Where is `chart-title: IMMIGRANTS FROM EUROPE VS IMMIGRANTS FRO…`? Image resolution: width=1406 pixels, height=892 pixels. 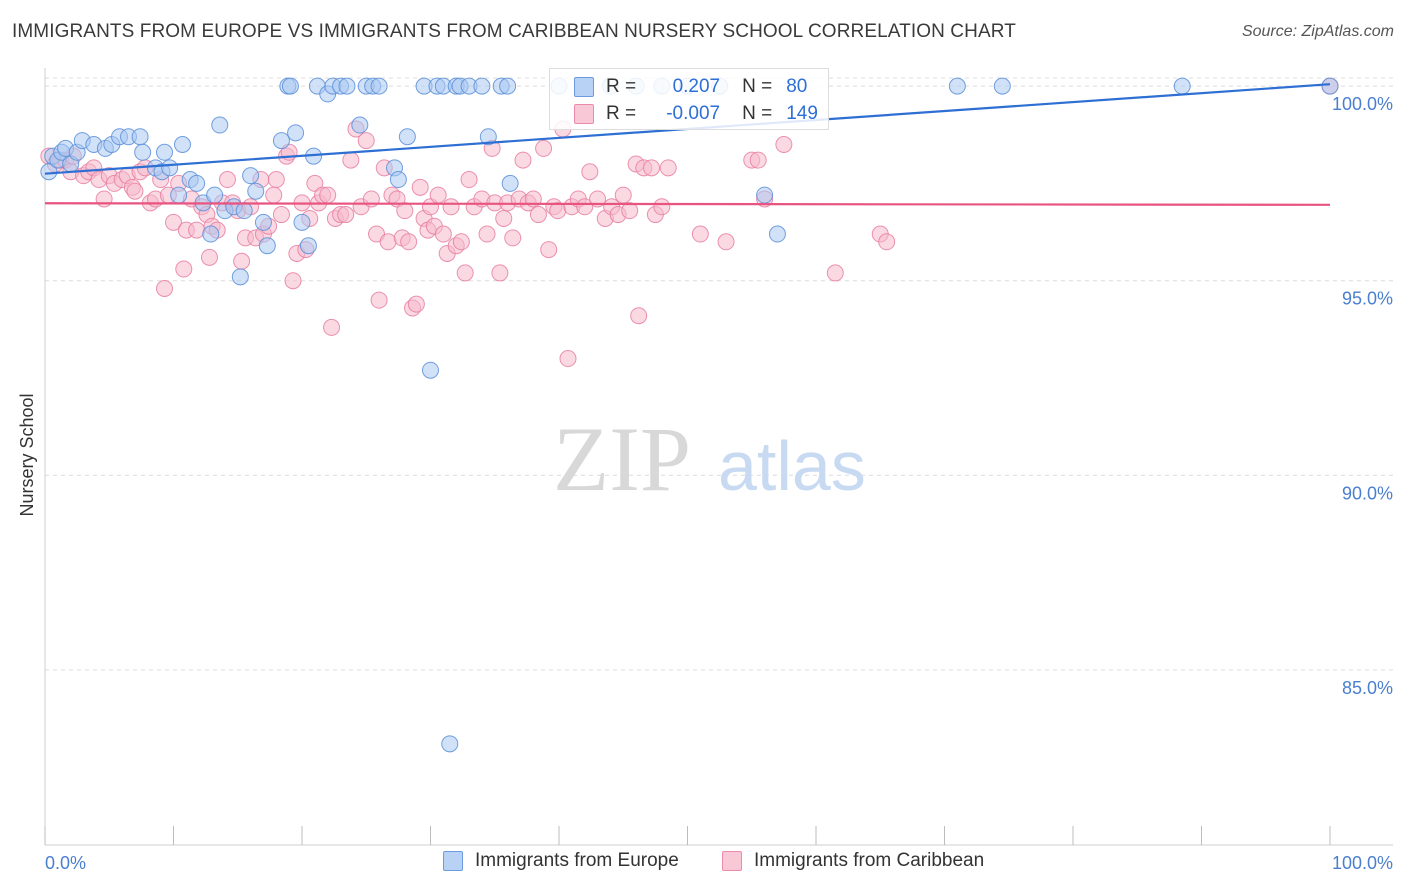
chart-title: IMMIGRANTS FROM EUROPE VS IMMIGRANTS FRO… is located at coordinates (514, 31).